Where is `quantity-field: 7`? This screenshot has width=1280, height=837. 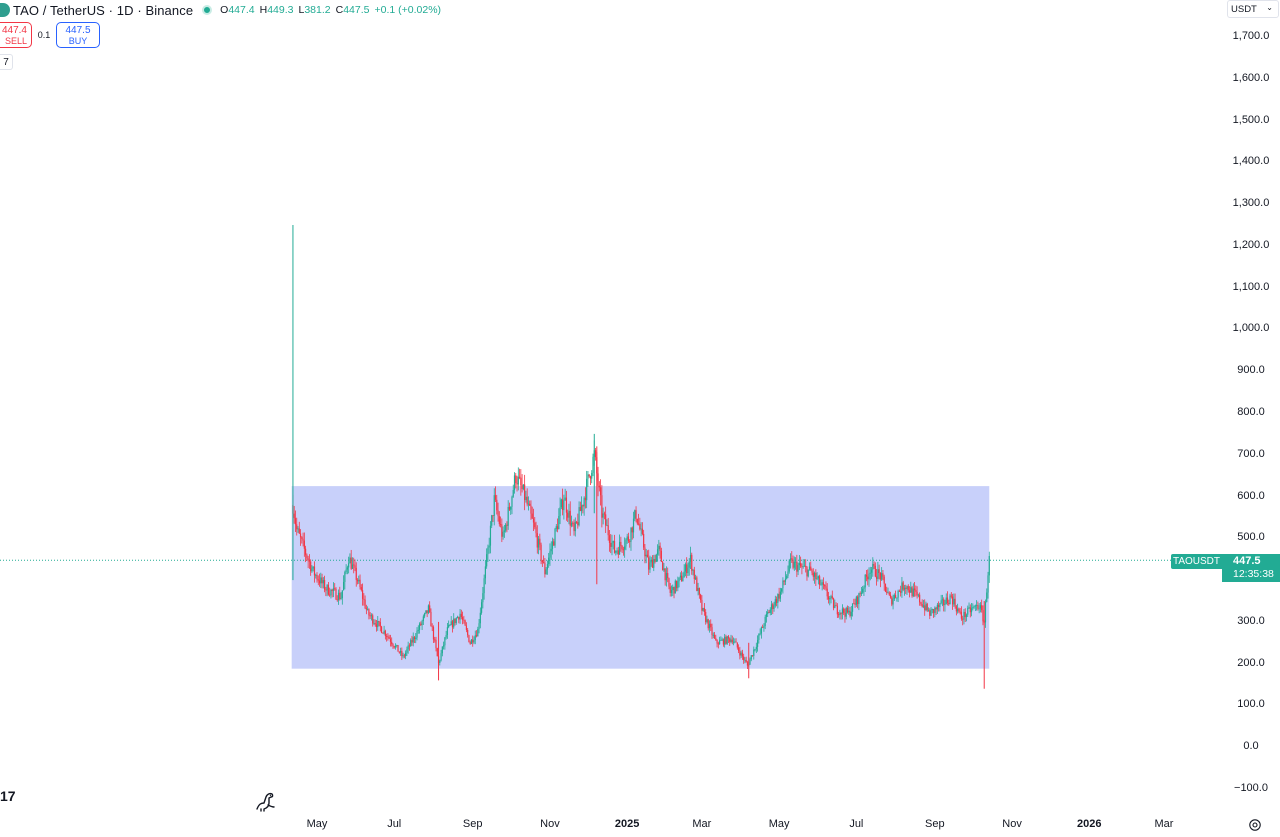
quantity-field: 7 is located at coordinates (6, 62).